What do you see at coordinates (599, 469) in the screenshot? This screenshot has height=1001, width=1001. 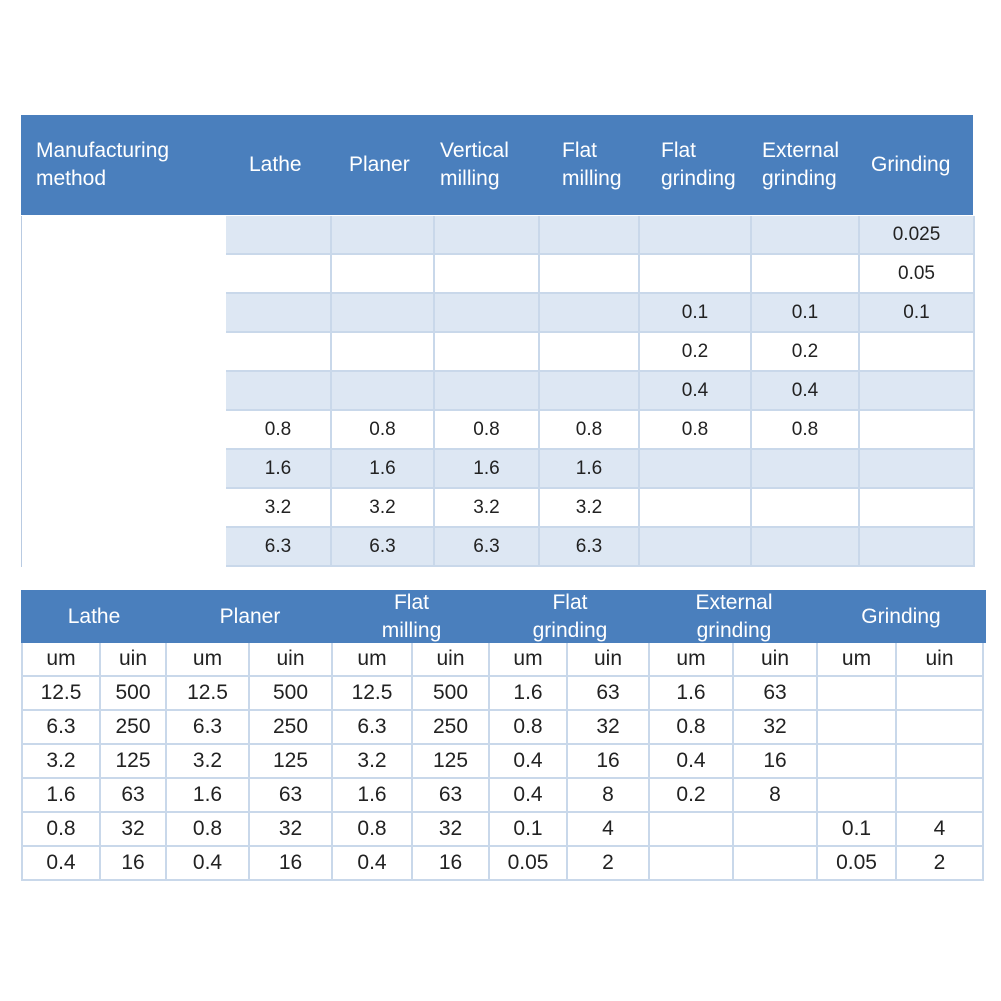 I see `table-row: 1.6 1.6 1.6 1.6` at bounding box center [599, 469].